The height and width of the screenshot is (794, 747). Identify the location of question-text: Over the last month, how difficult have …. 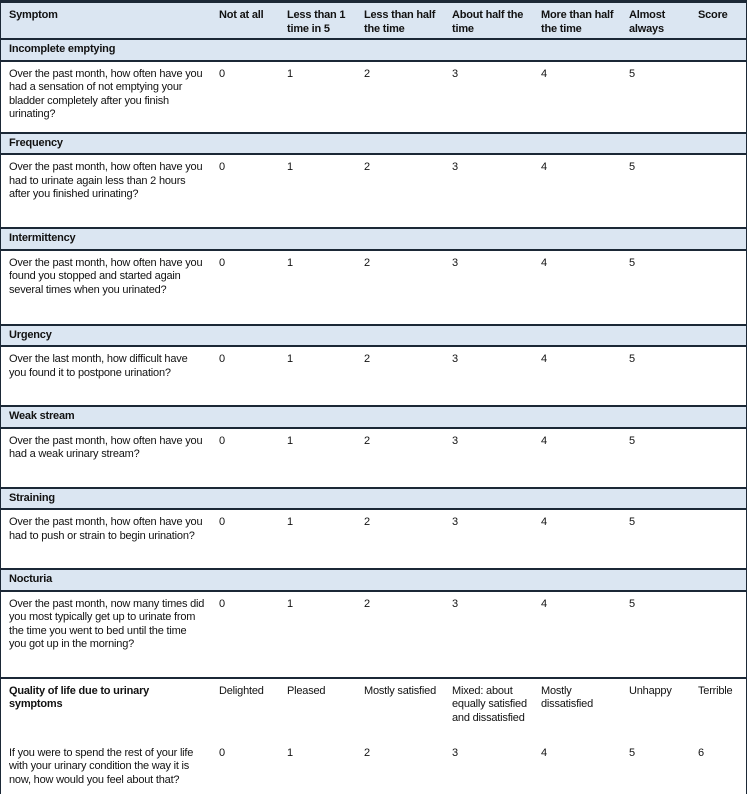
(98, 366).